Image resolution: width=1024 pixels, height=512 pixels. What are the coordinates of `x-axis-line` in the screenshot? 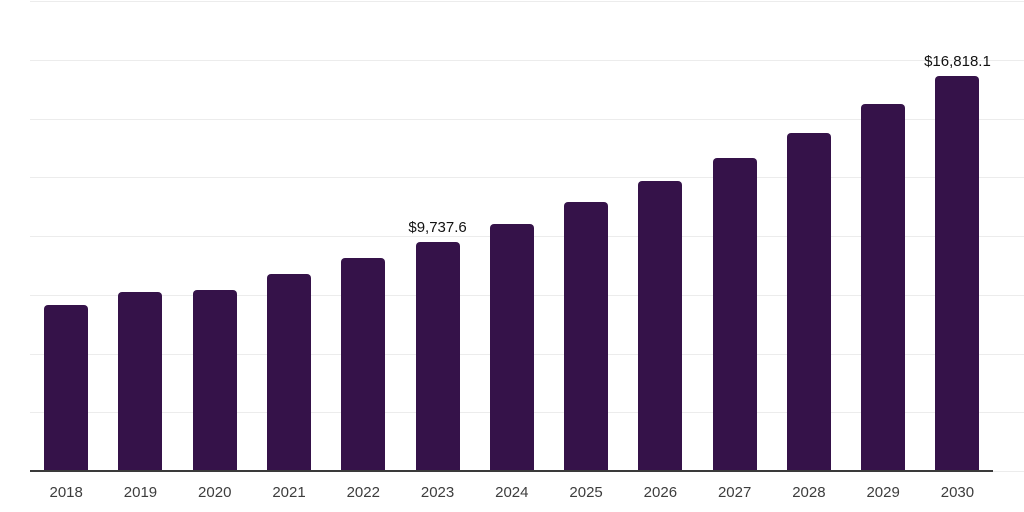 It's located at (511, 471).